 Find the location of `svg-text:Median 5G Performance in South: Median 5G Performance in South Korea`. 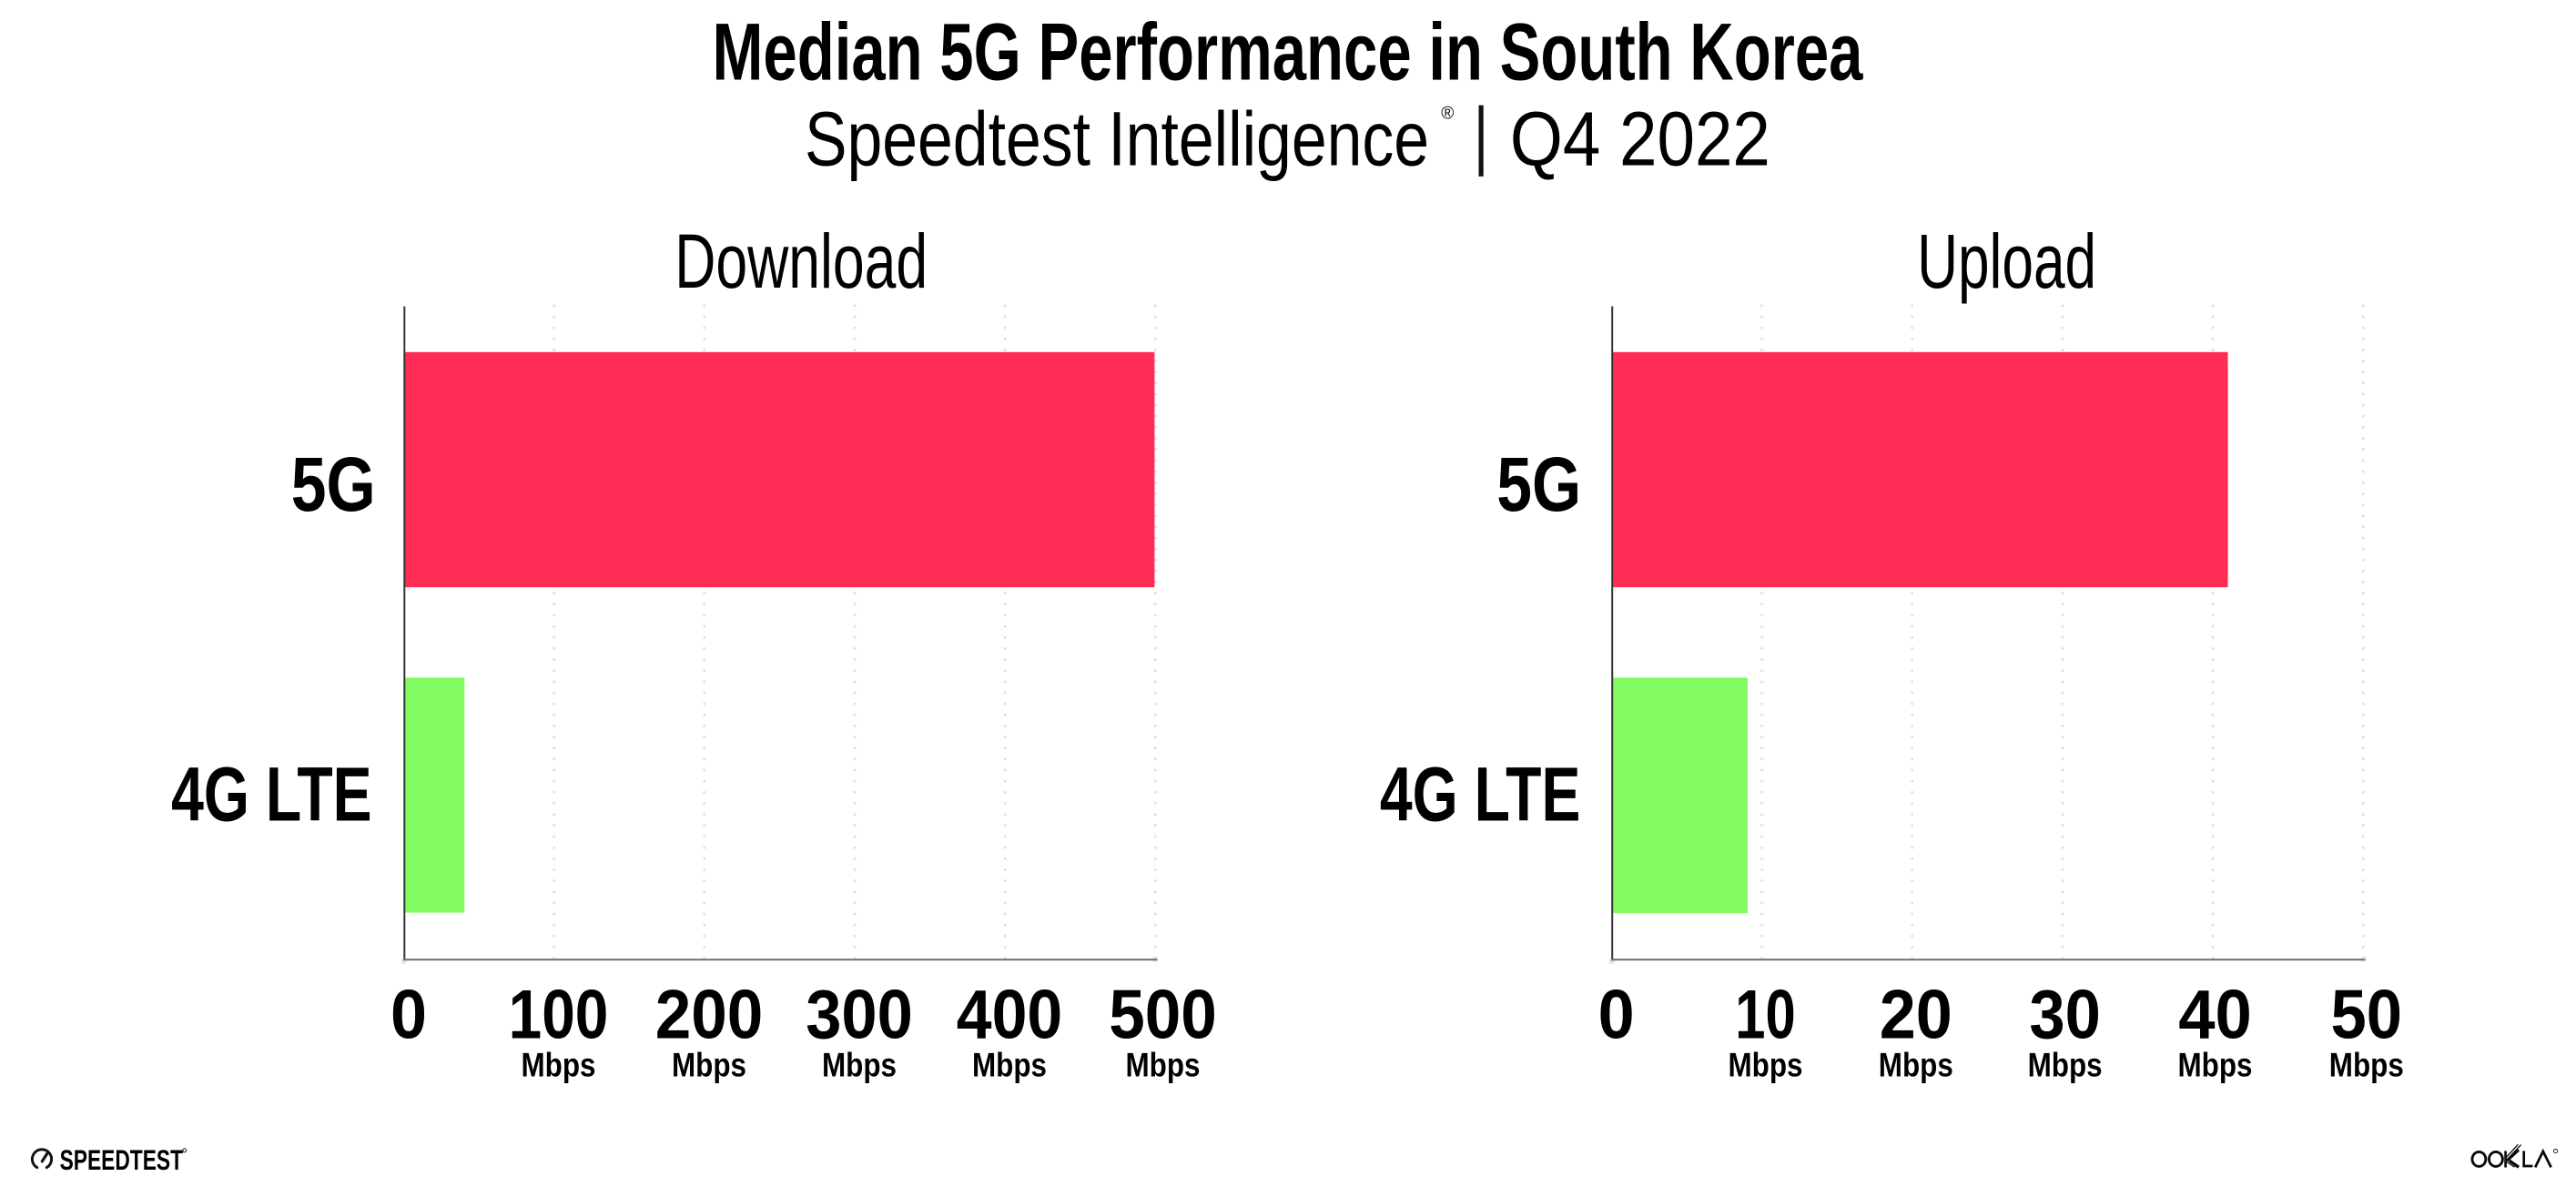

svg-text:Median 5G Performance in South: Median 5G Performance in South Korea is located at coordinates (1288, 50).